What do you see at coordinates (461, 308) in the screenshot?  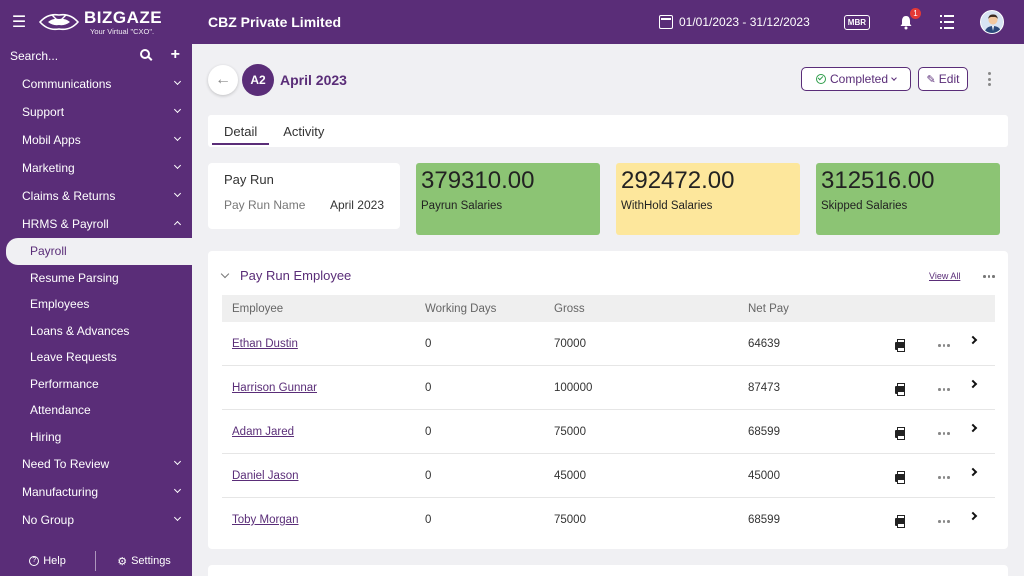 I see `column-header-working-days: Working Days` at bounding box center [461, 308].